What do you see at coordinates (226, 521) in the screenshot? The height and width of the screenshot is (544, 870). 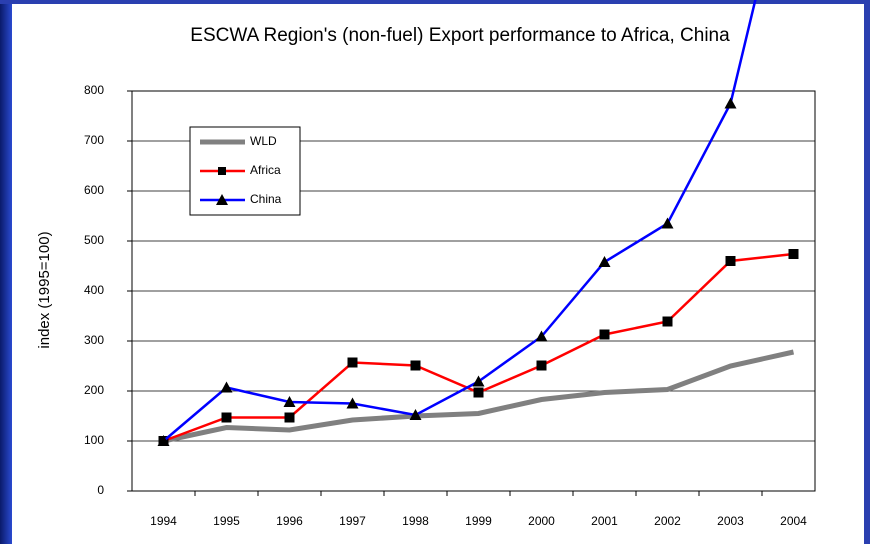 I see `x-tick-label: 1995` at bounding box center [226, 521].